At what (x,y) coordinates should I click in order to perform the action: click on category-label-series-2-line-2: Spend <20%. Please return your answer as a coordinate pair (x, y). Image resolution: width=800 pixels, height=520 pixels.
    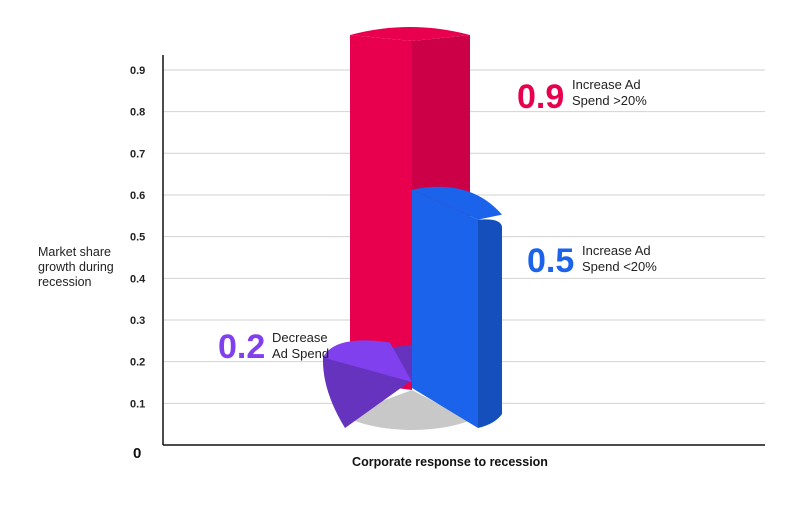
    Looking at the image, I should click on (619, 266).